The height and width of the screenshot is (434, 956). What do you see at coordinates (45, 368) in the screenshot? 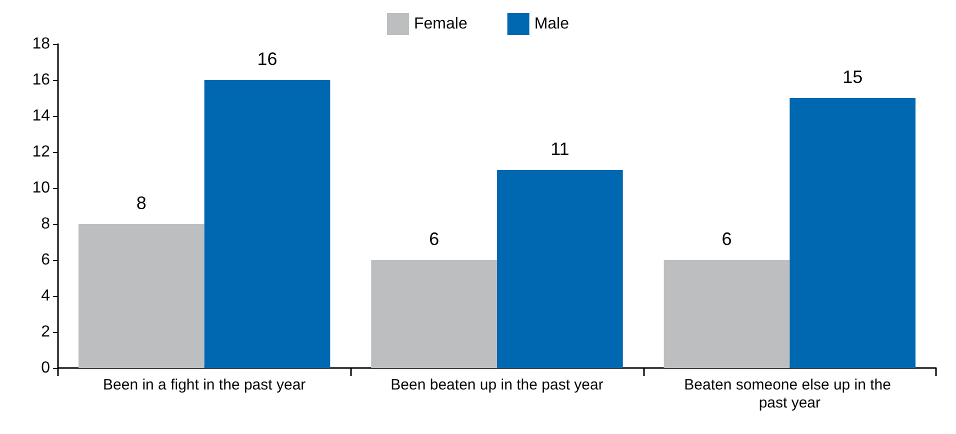
I see `y-tick-label: 0` at bounding box center [45, 368].